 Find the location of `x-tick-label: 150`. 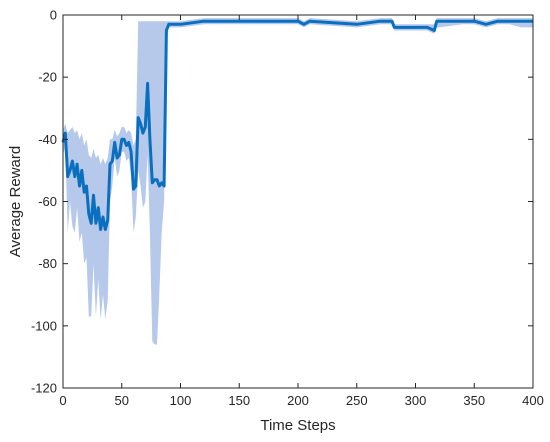

x-tick-label: 150 is located at coordinates (239, 400).